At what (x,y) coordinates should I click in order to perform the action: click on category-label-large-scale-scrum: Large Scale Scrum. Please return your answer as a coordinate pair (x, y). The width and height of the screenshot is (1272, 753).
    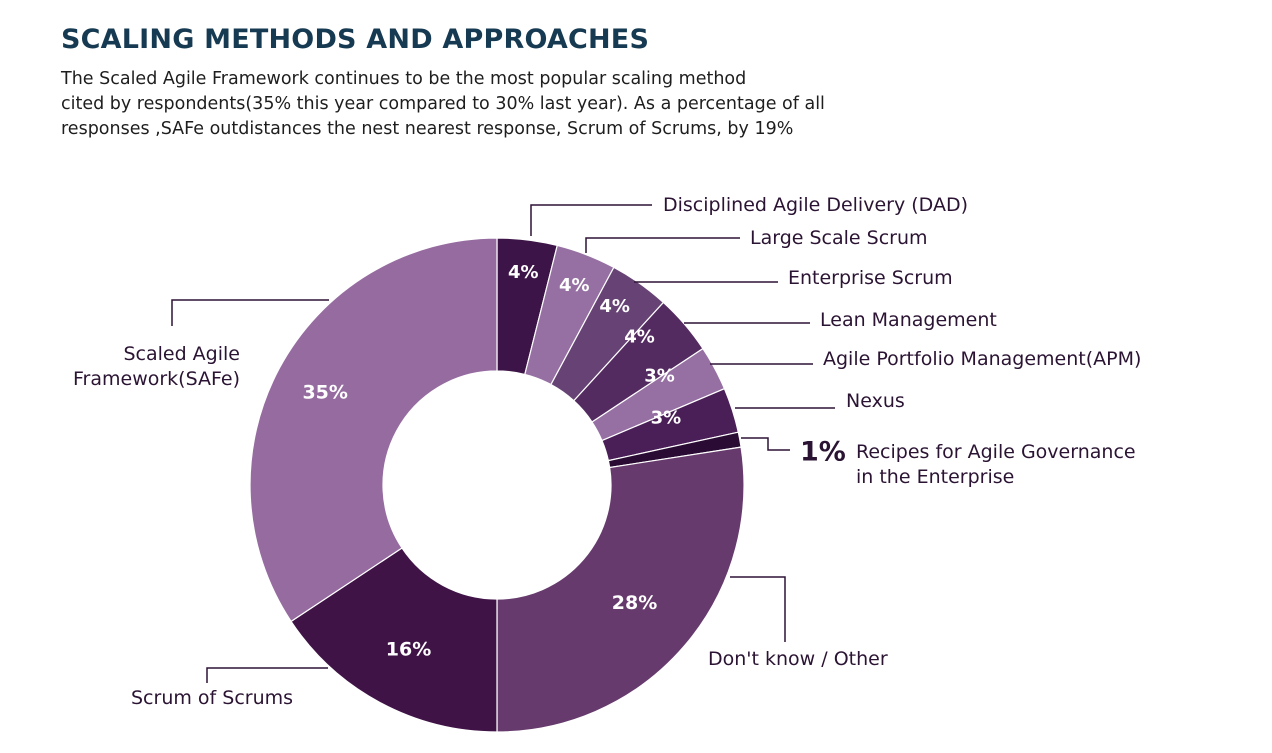
    Looking at the image, I should click on (839, 238).